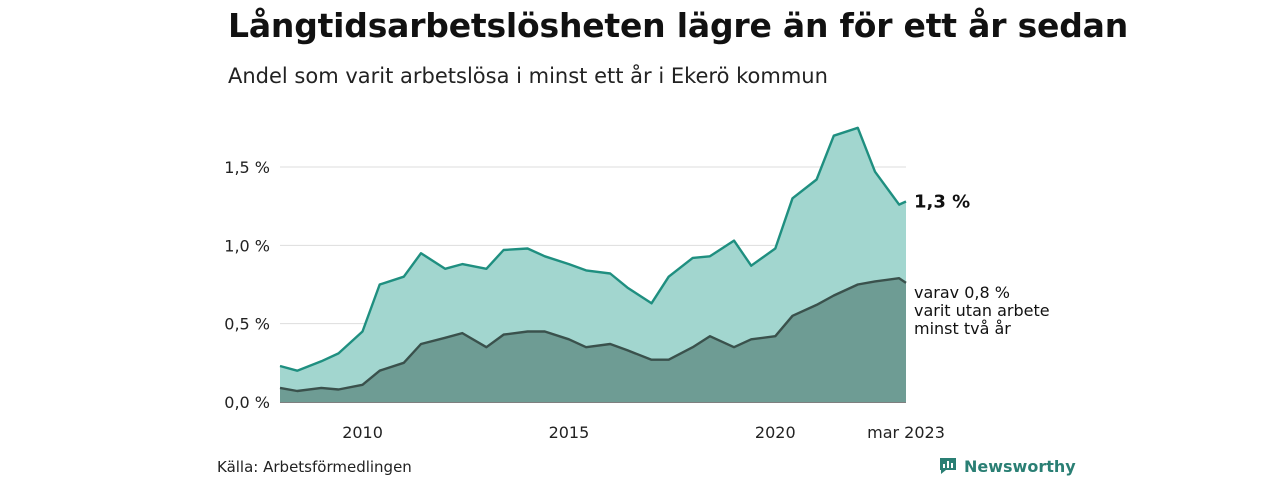 The image size is (1280, 480). I want to click on x-tick-label: mar 2023, so click(906, 432).